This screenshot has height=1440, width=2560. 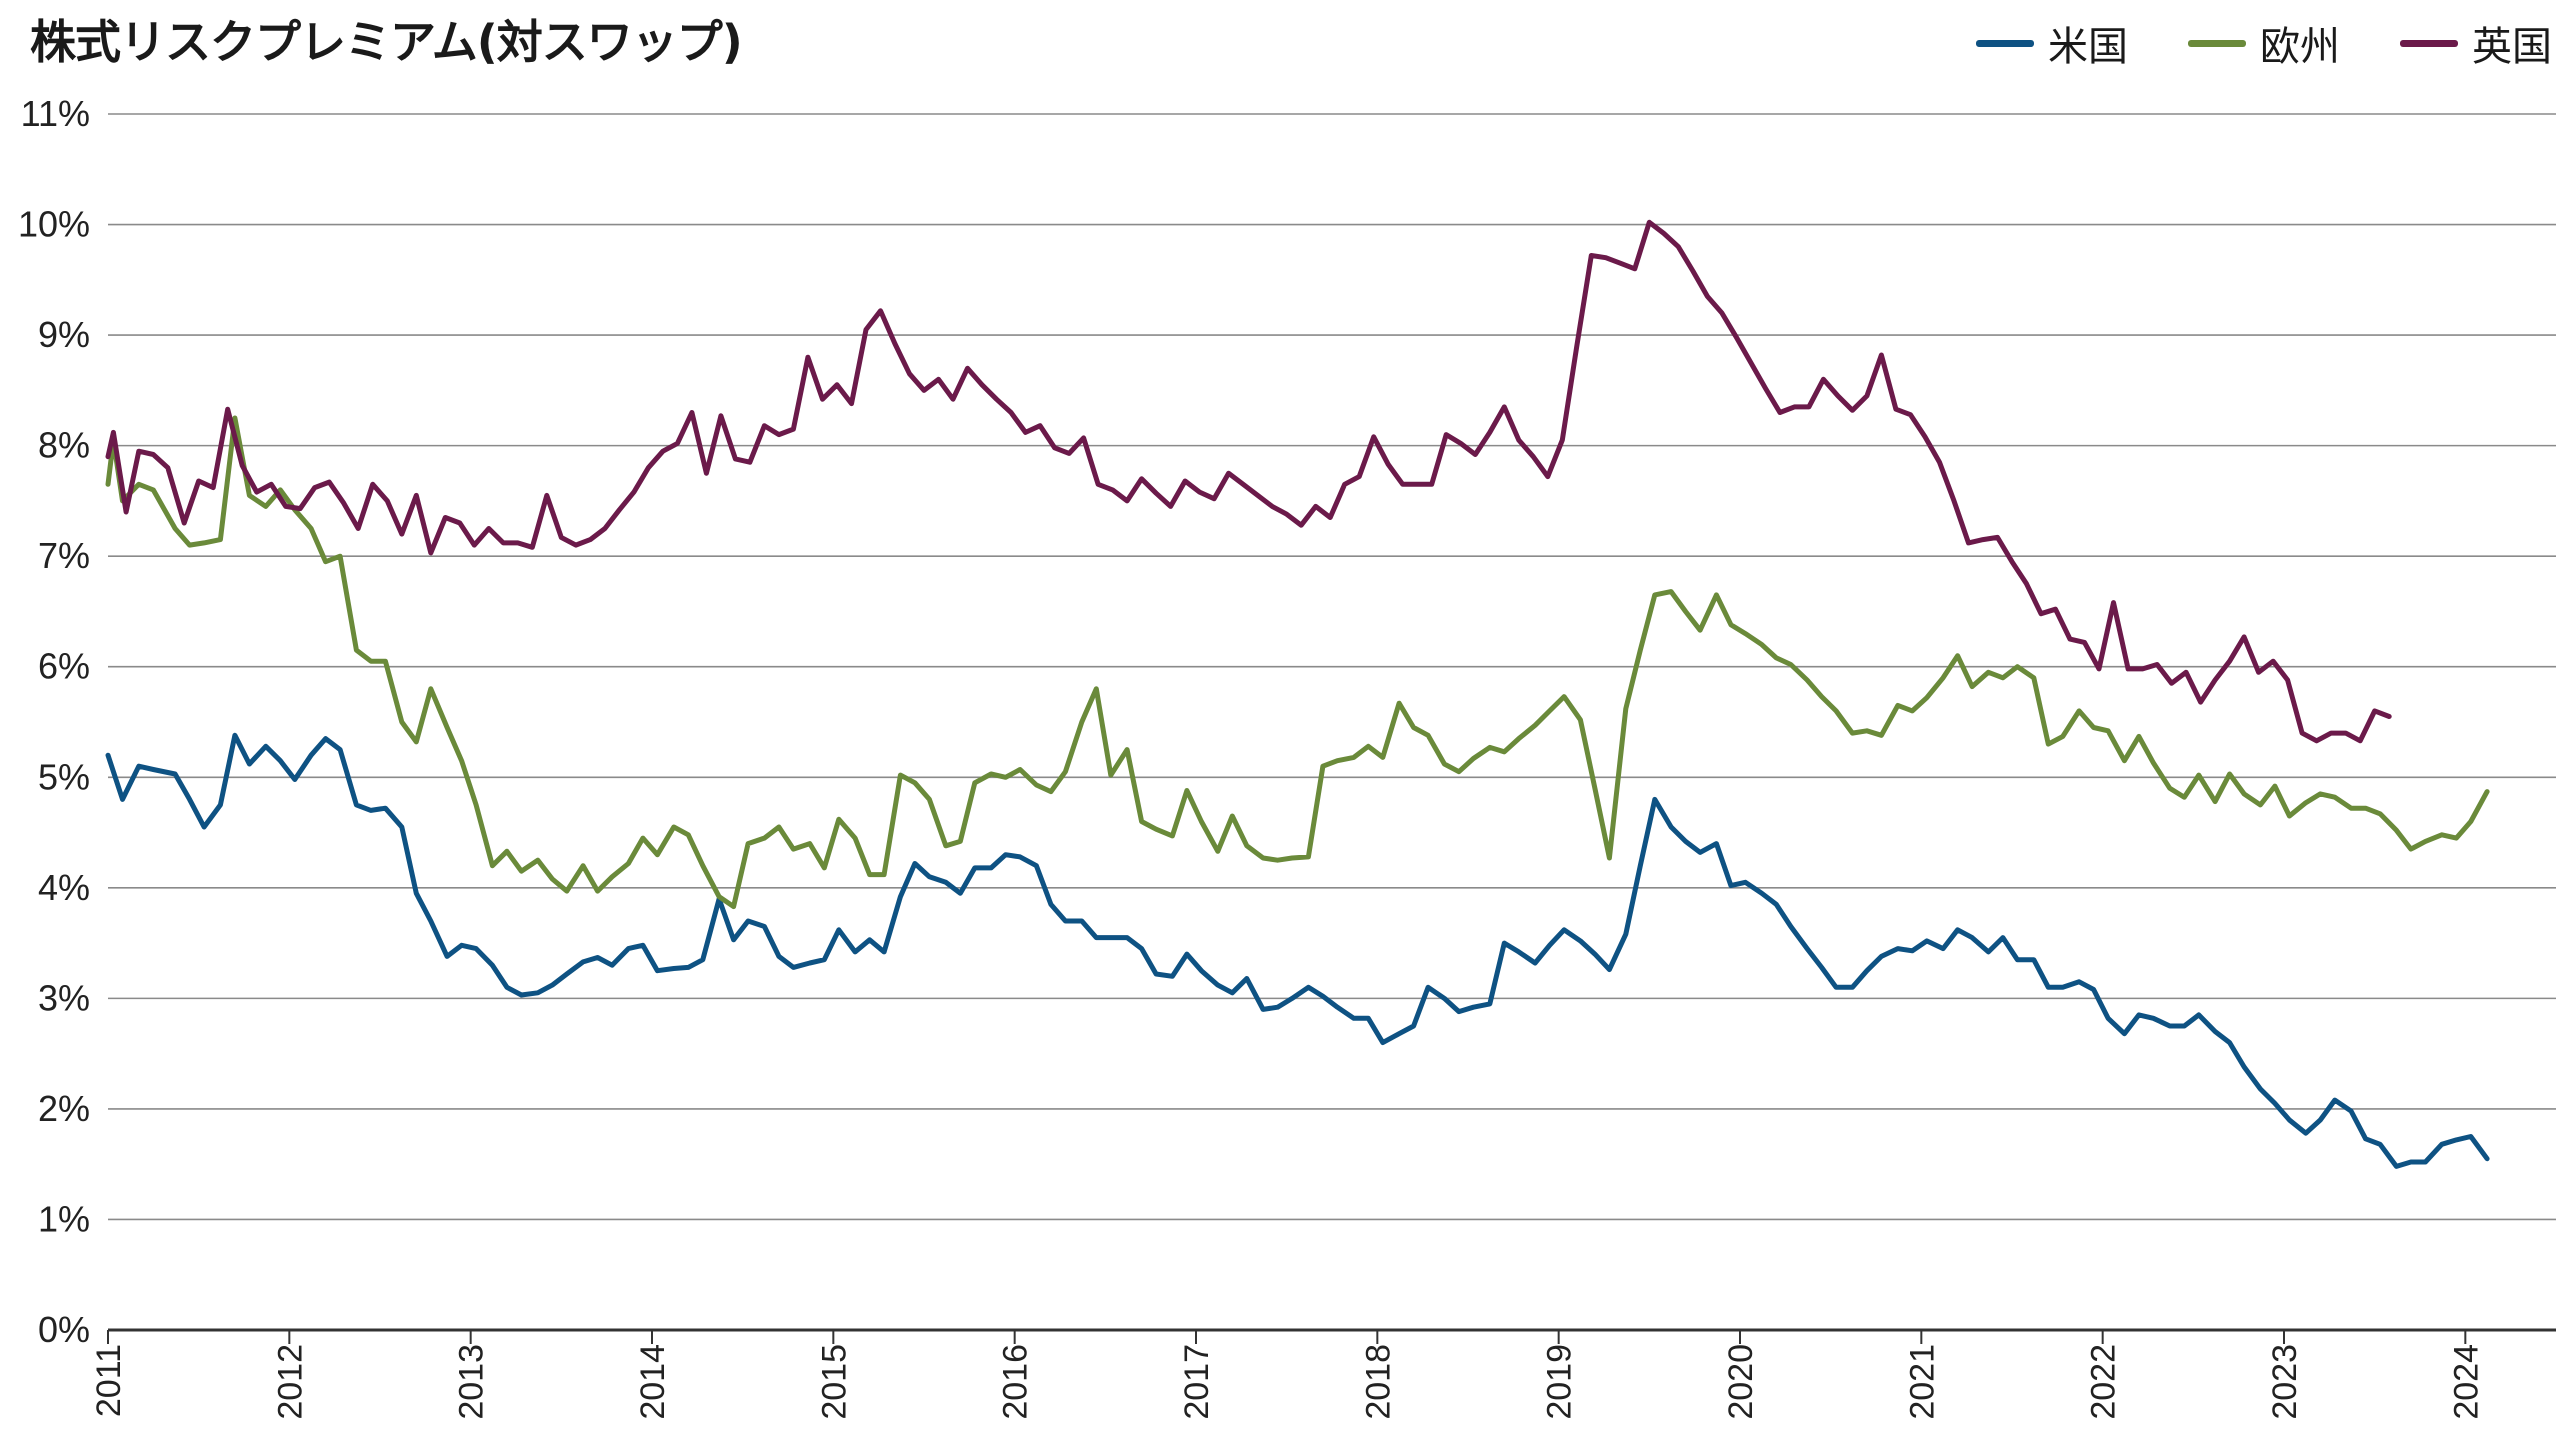 I want to click on x-tick-label: 2017, so click(x=1197, y=1382).